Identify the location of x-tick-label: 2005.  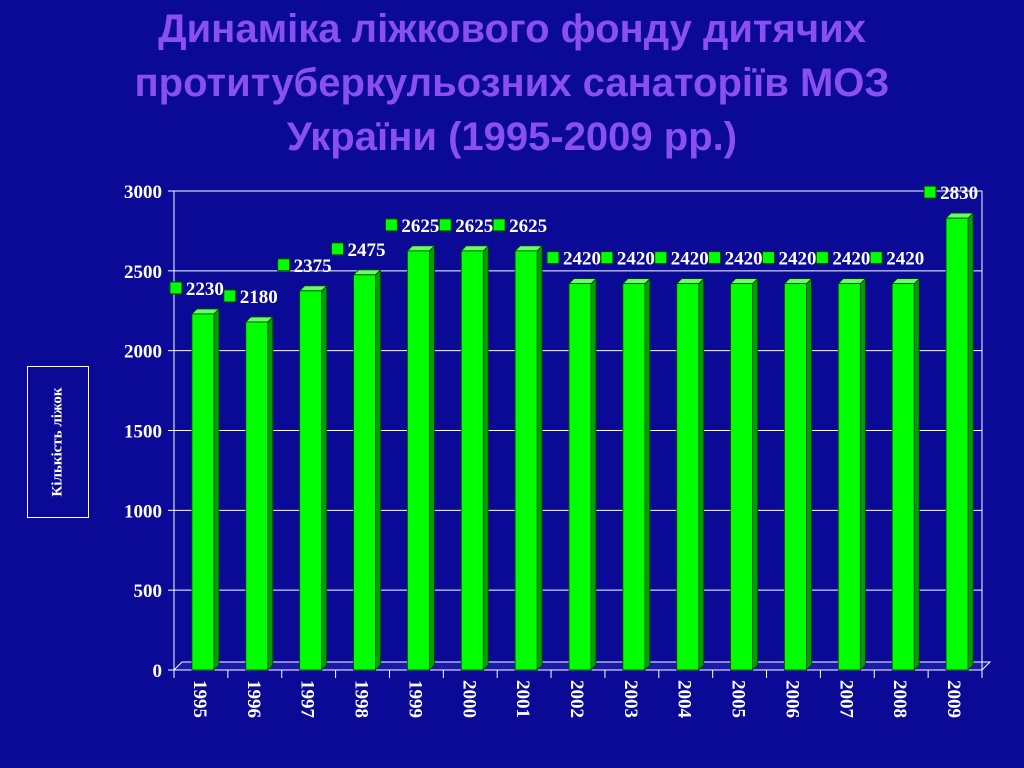
(738, 699).